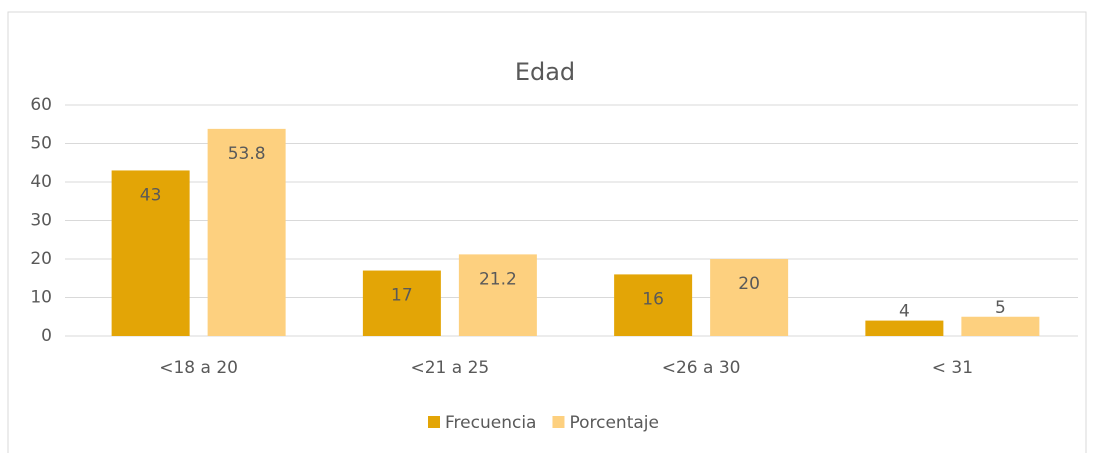 Image resolution: width=1093 pixels, height=453 pixels. What do you see at coordinates (41, 144) in the screenshot?
I see `y-tick-label: 50` at bounding box center [41, 144].